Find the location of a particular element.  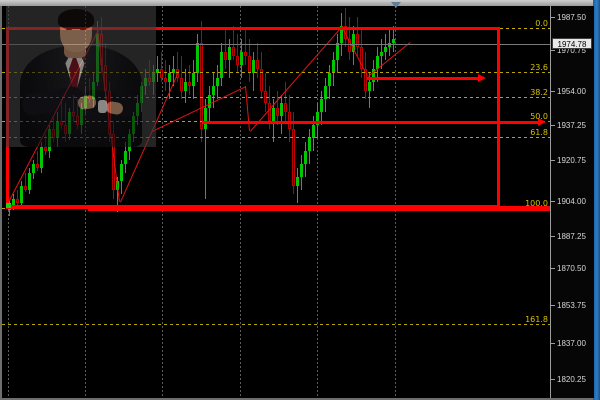

price-scale-tick: 1820.25 is located at coordinates (572, 379).